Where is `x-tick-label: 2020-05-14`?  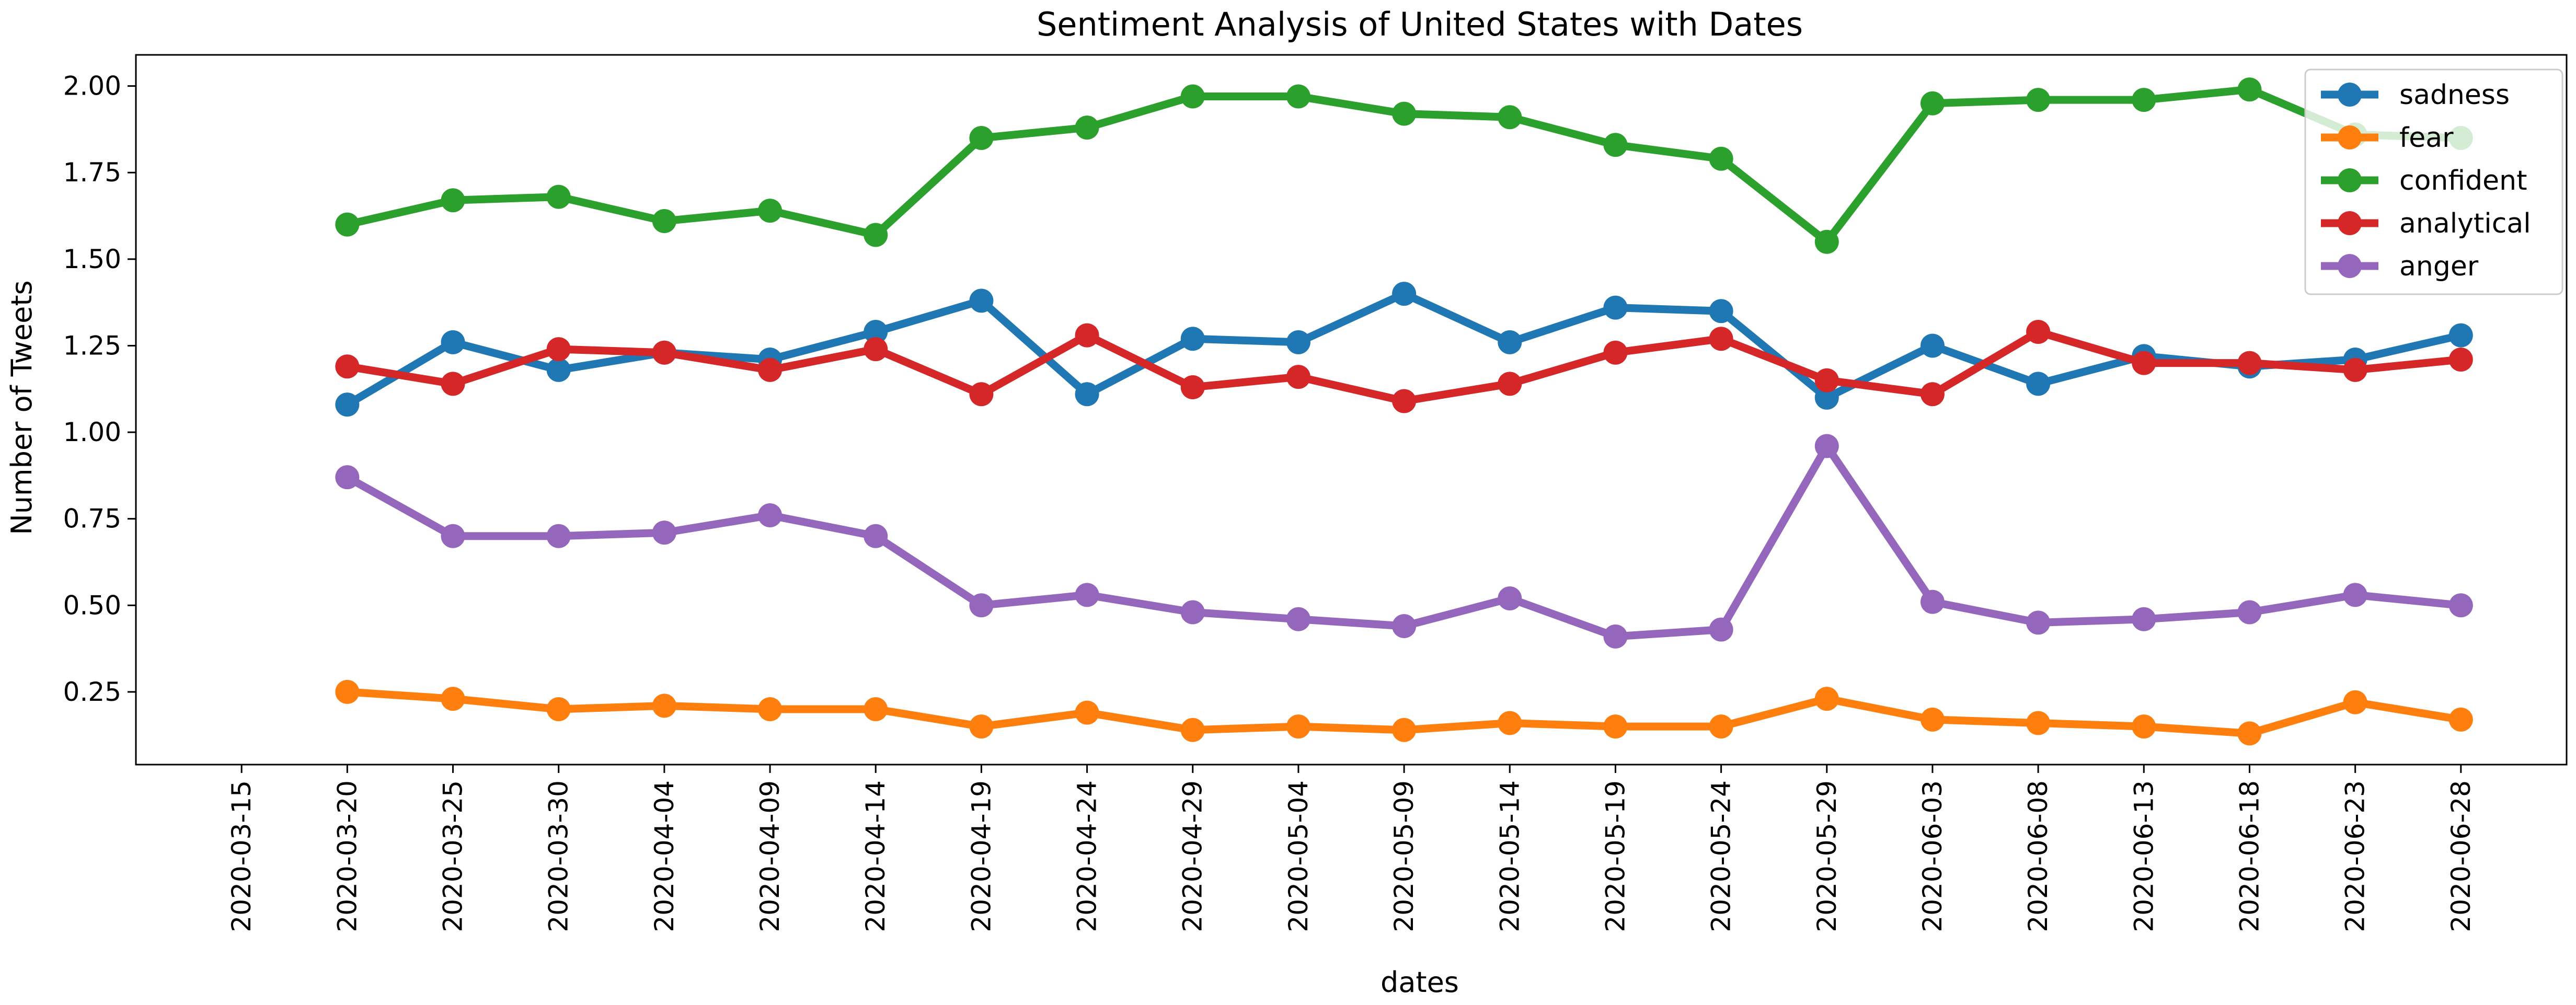 x-tick-label: 2020-05-14 is located at coordinates (1509, 856).